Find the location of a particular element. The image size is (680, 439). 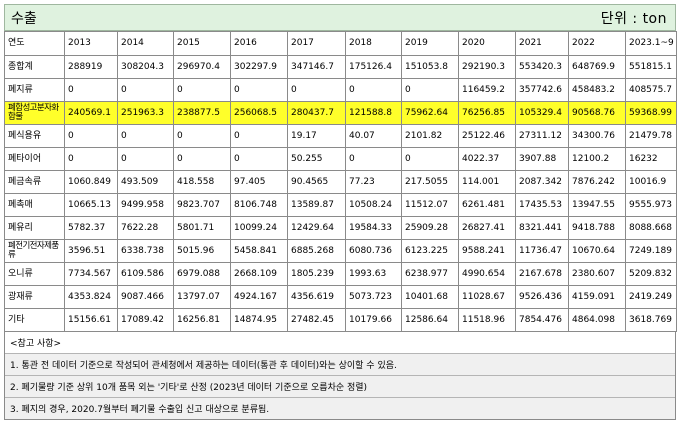

table-cell: 5782.37 is located at coordinates (91, 228).